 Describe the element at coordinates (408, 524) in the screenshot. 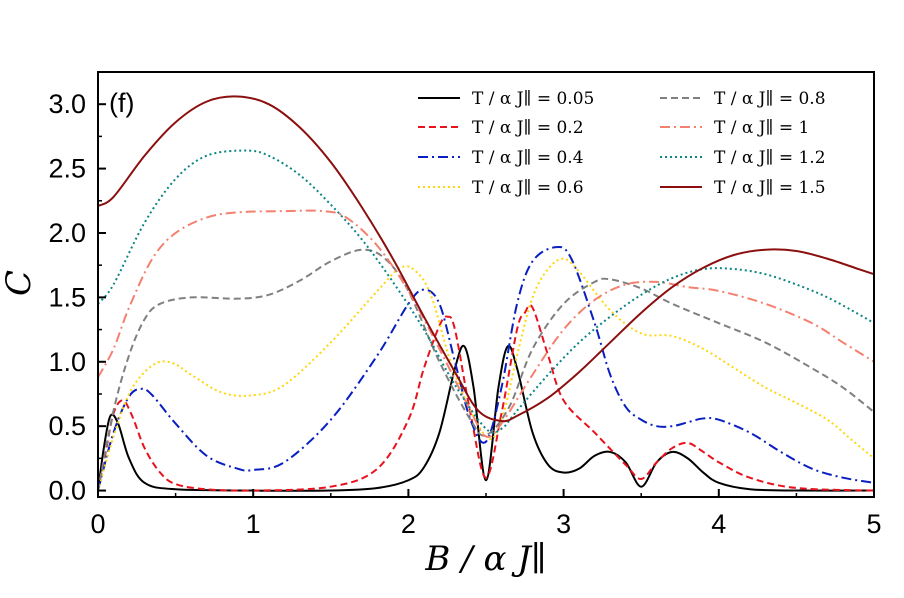

I see `x-tick-label: 2` at that location.